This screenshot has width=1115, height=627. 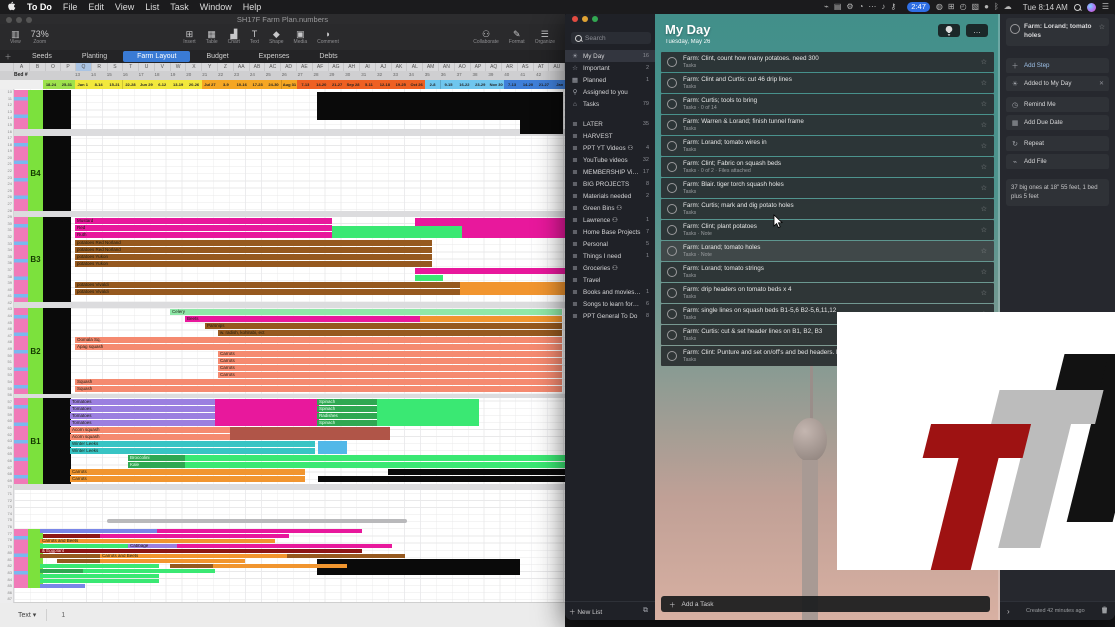 I want to click on menu-item-view: View, so click(x=124, y=7).